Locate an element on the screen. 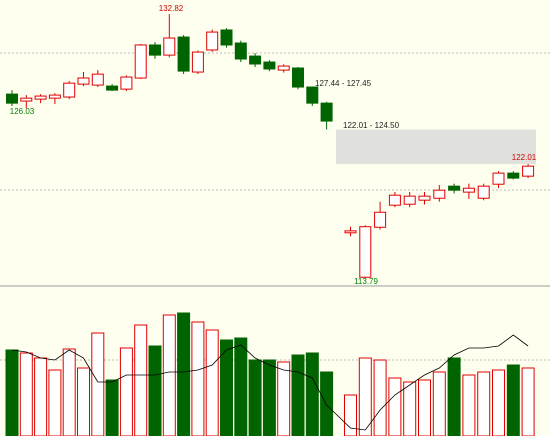 The width and height of the screenshot is (550, 436). gap-box is located at coordinates (436, 147).